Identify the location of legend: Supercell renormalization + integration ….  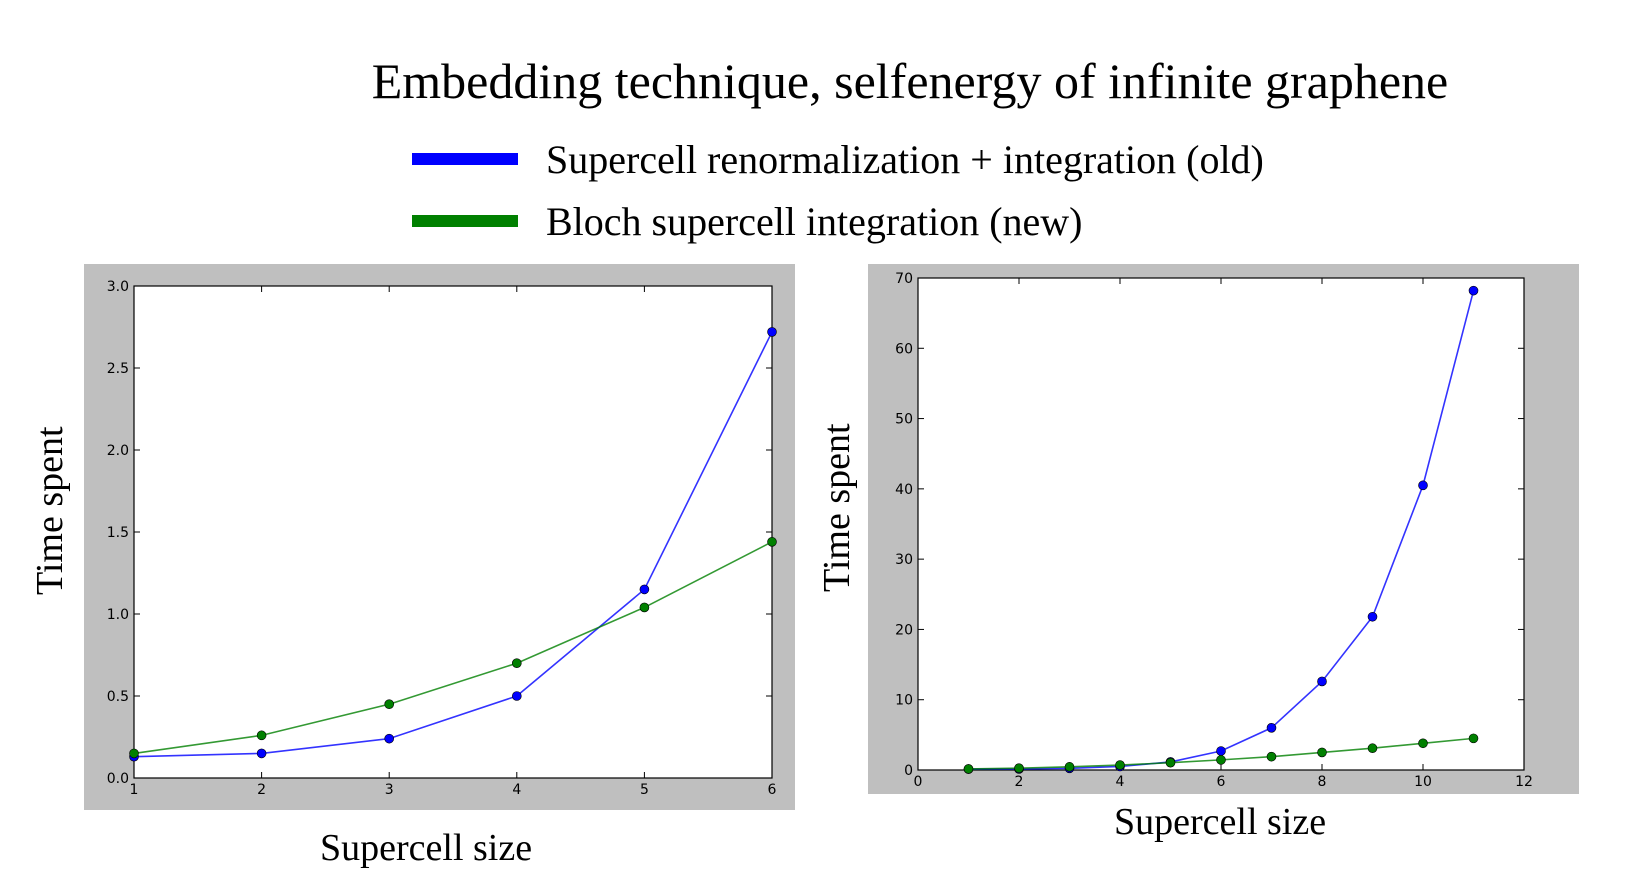
(838, 190).